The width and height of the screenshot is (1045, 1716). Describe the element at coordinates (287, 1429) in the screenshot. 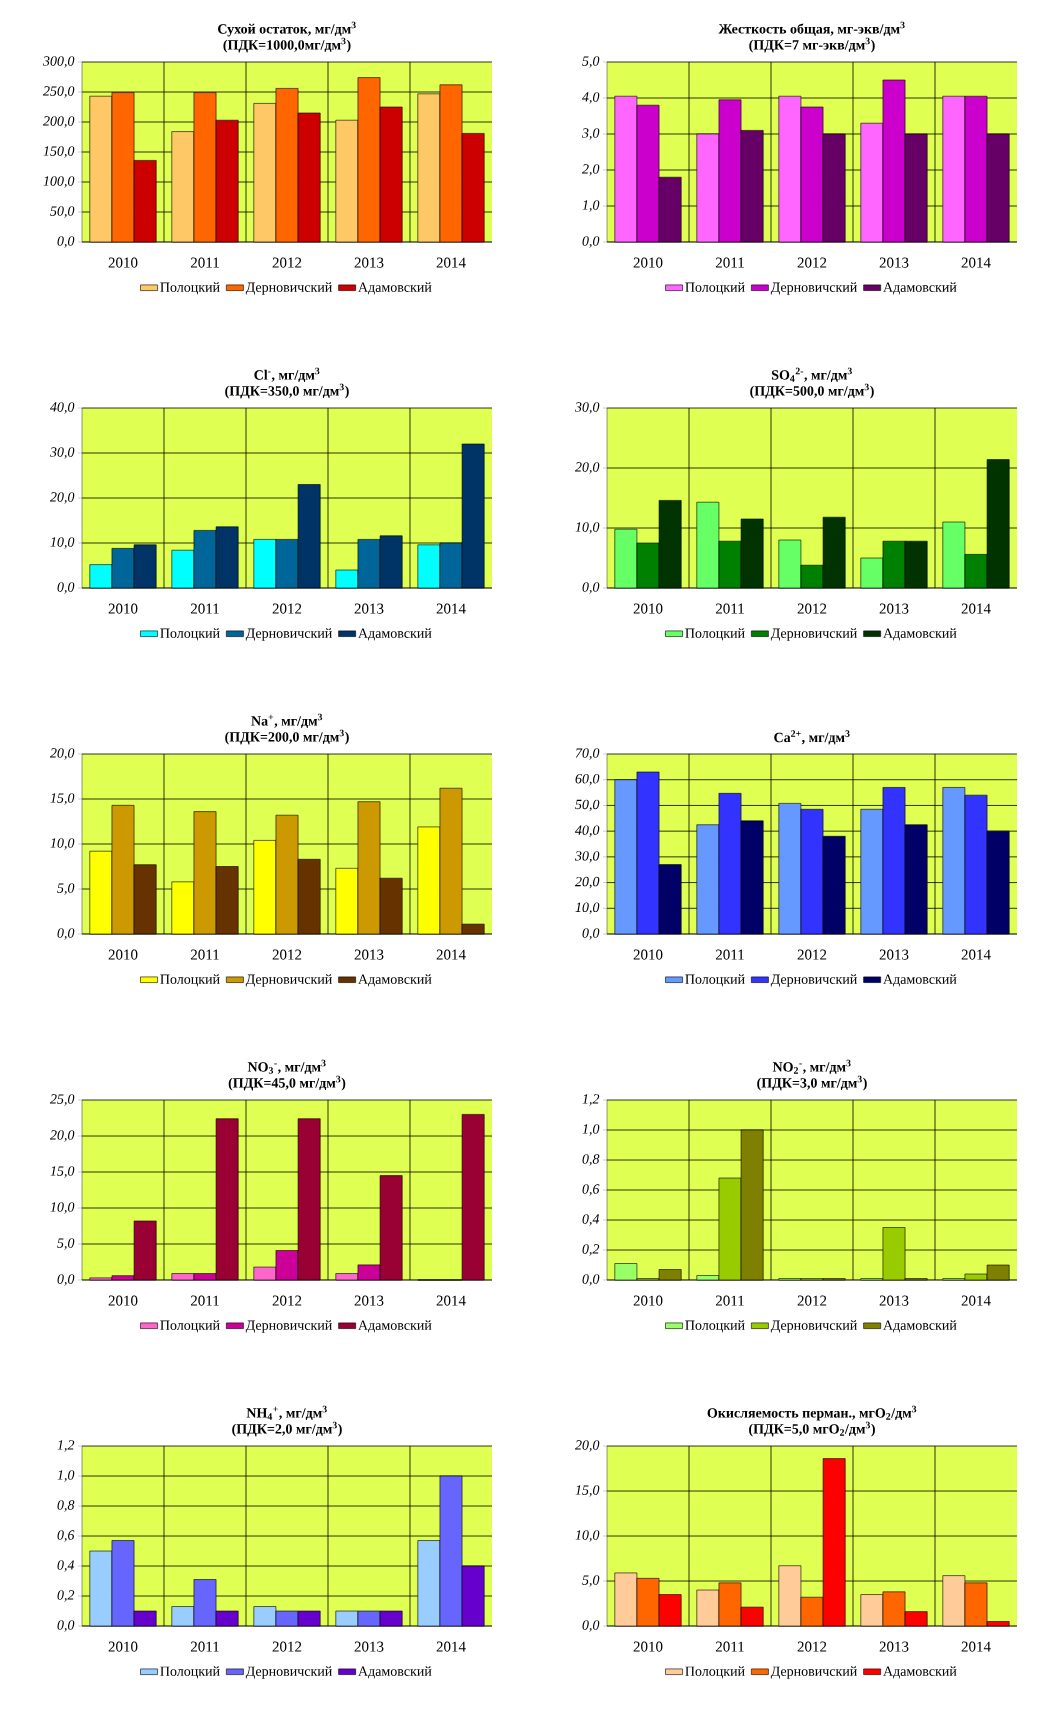

I see `chart-subtitle: (ПДК=2,0 мг/дм$^{3}$)` at that location.